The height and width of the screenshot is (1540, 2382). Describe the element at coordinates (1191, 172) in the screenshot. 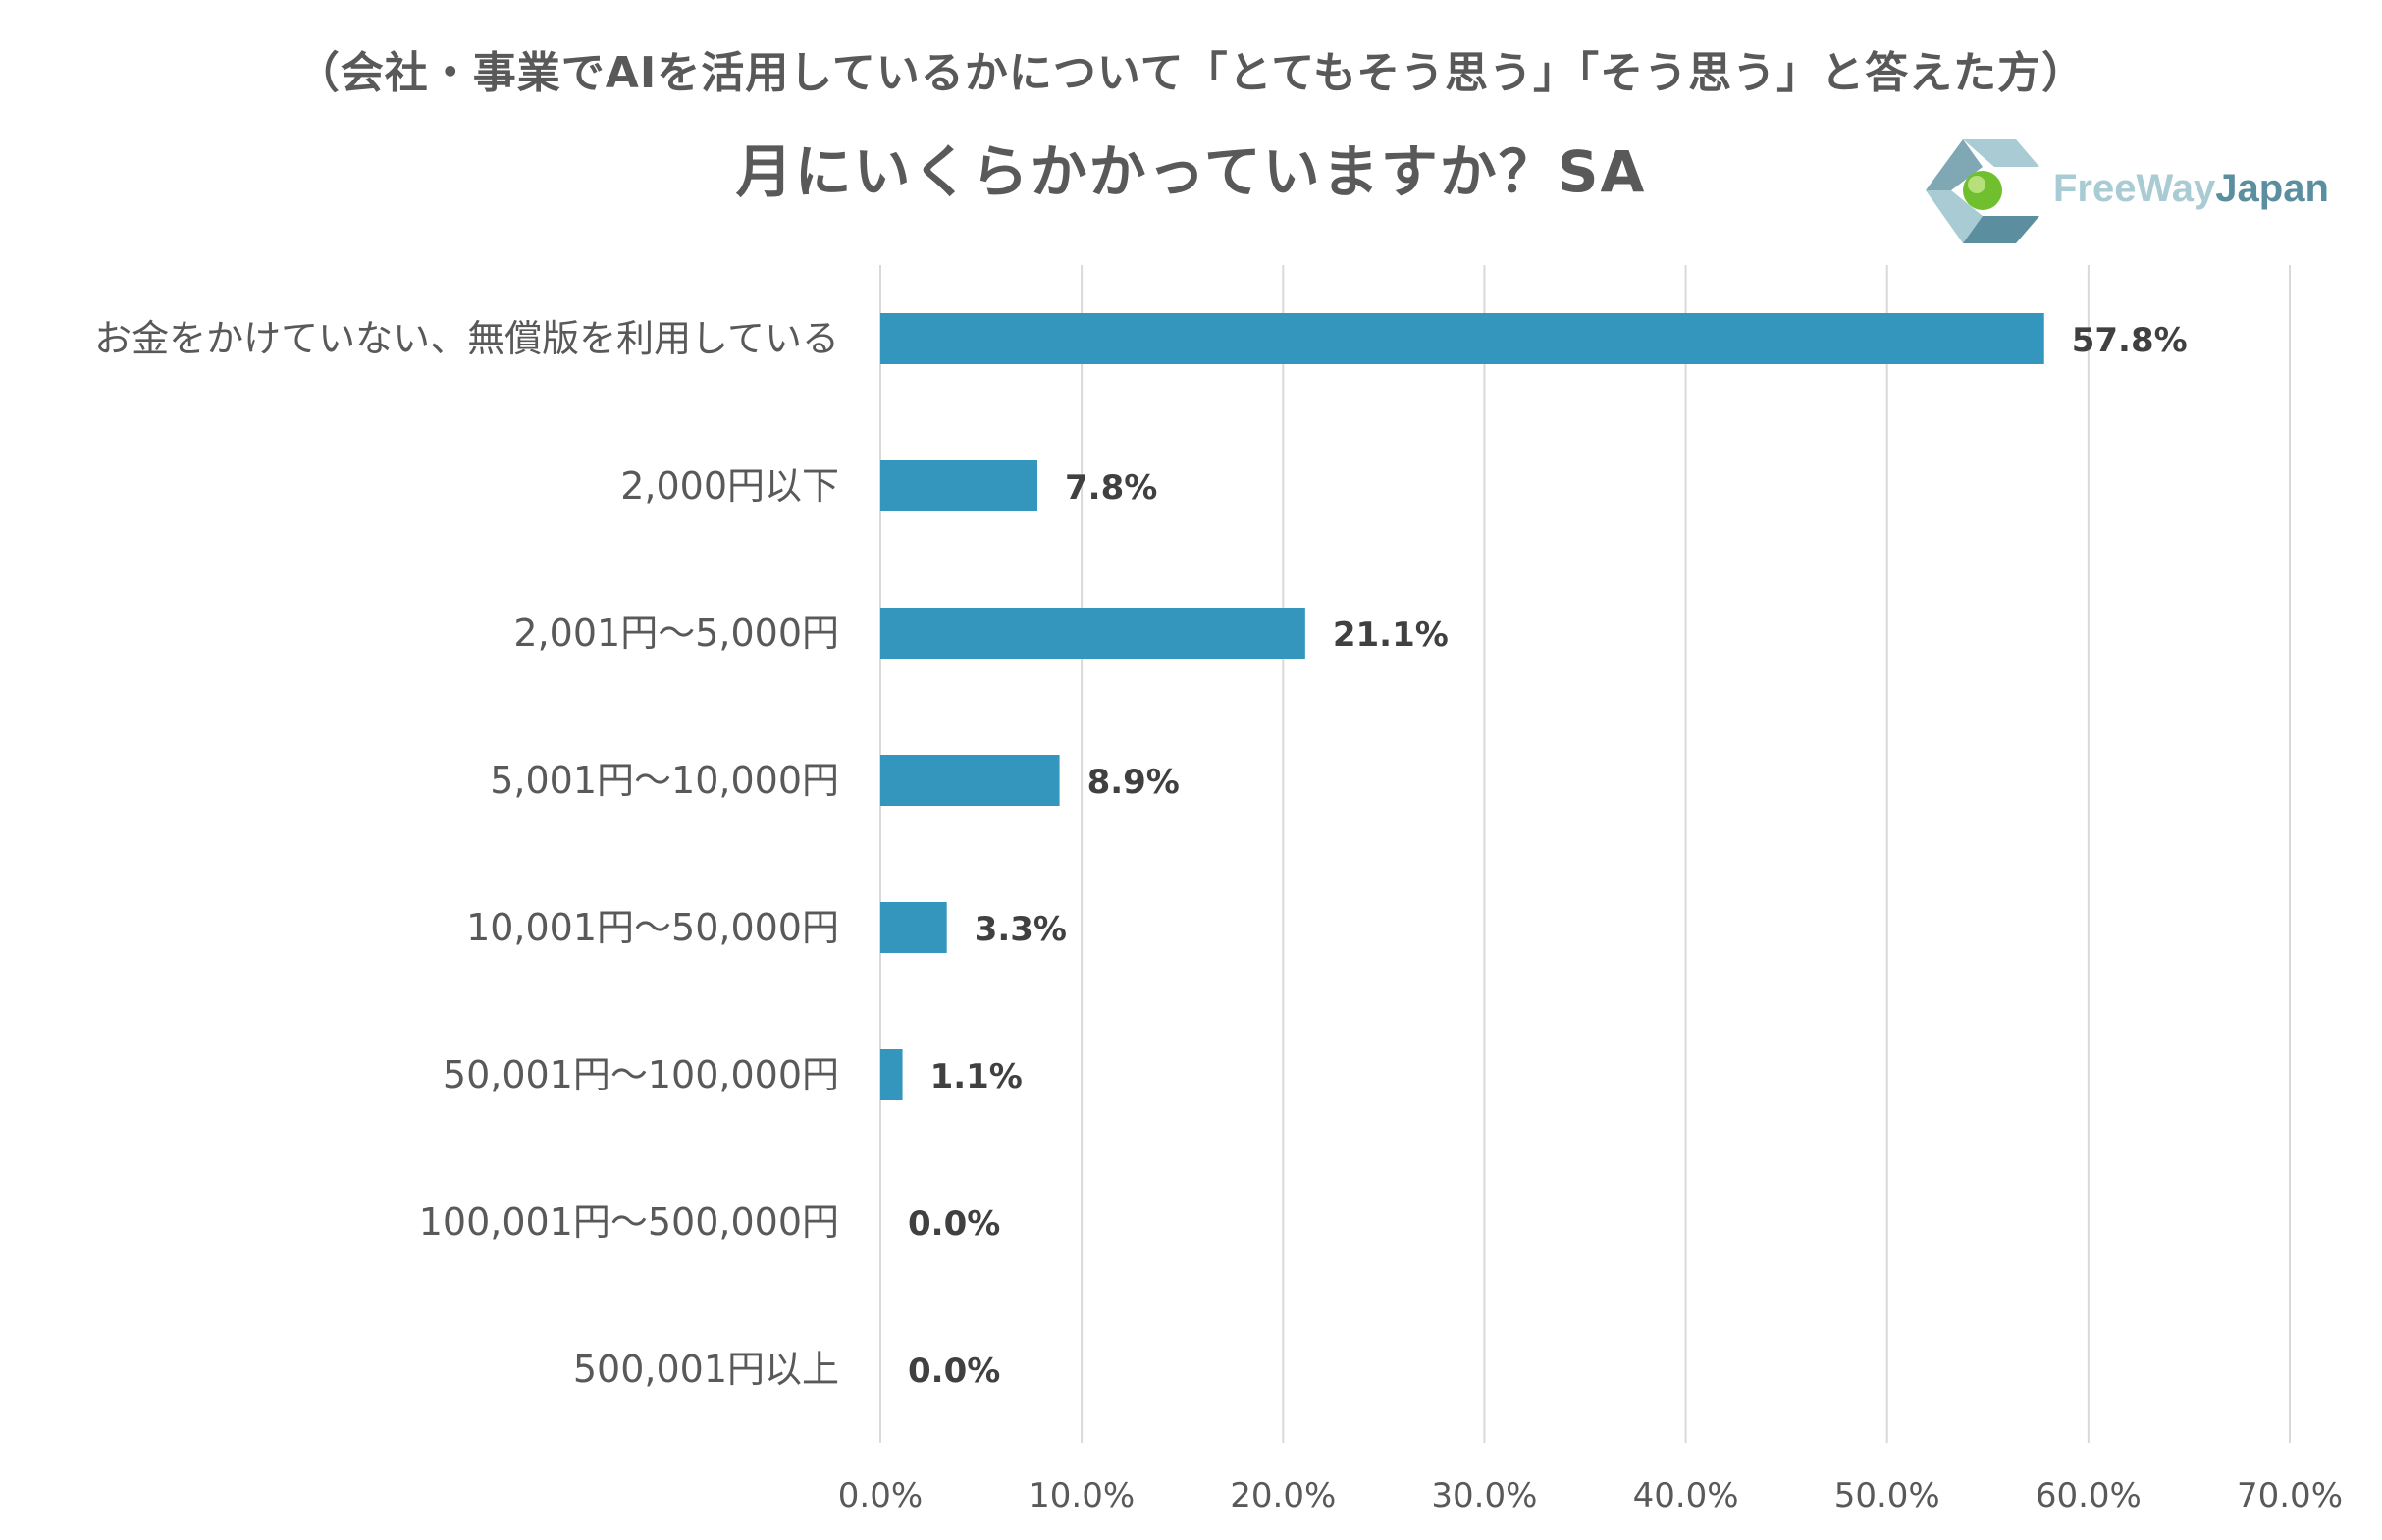

I see `chart-title: 月にいくらかかっていますか？SA` at that location.